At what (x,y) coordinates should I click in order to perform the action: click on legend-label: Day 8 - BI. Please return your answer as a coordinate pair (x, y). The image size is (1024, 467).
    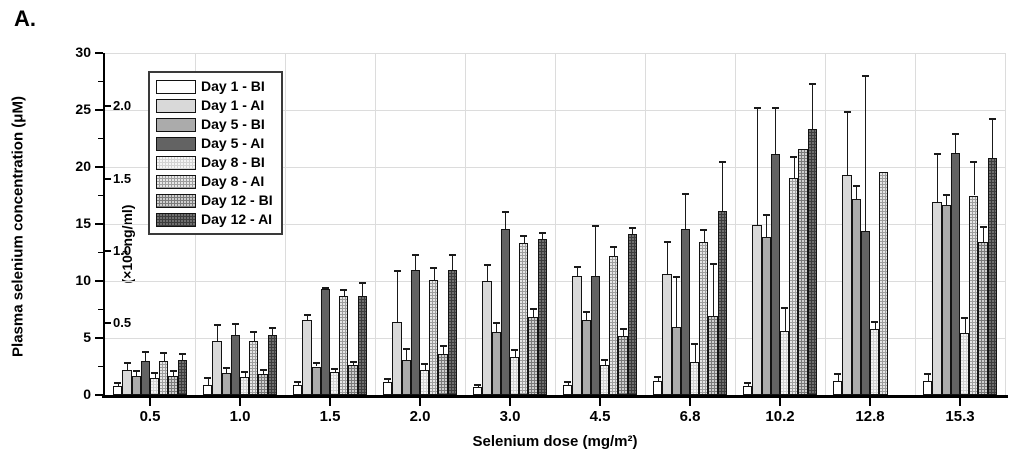
    Looking at the image, I should click on (233, 162).